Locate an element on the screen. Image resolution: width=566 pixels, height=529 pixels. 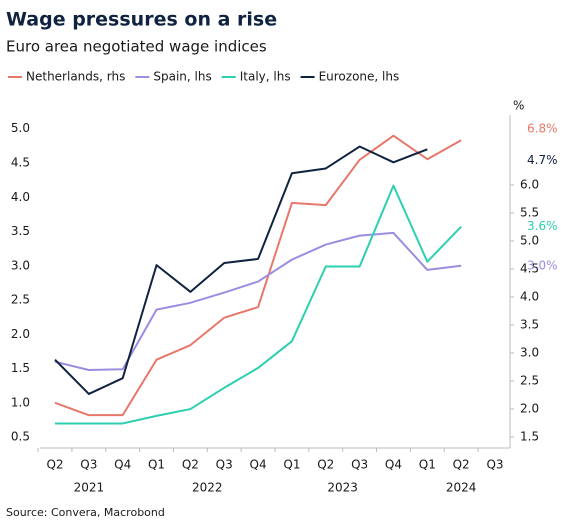
y-tick-label: 4.5 is located at coordinates (20, 162).